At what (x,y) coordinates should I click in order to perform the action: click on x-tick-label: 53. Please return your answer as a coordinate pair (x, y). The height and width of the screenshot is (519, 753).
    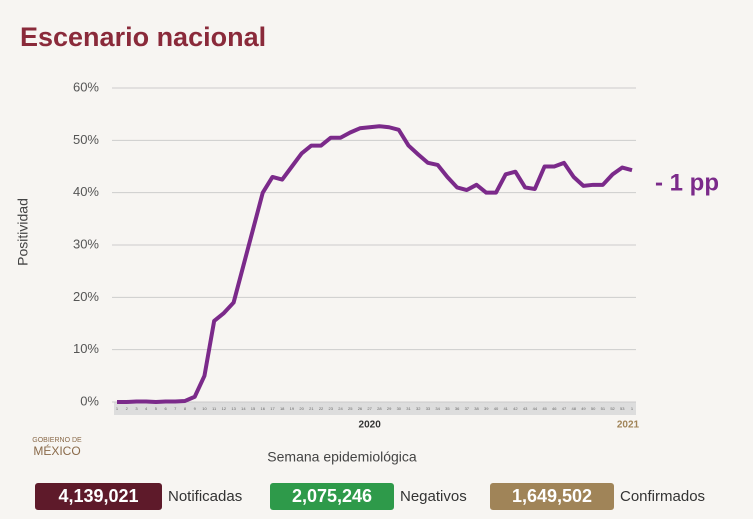
    Looking at the image, I should click on (622, 408).